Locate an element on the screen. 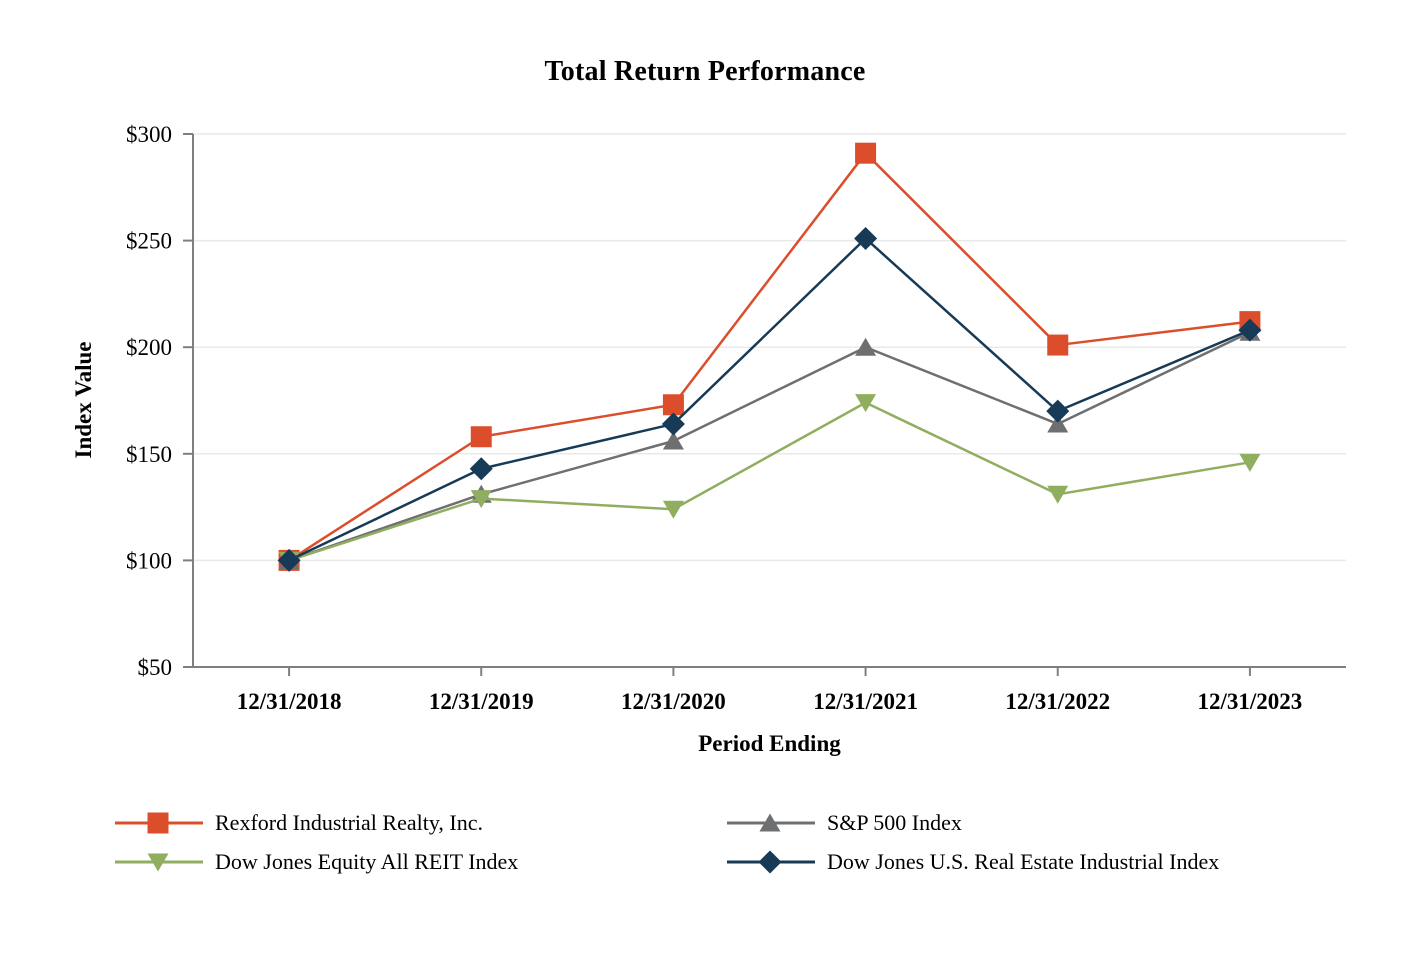  y-tick-label: $250 is located at coordinates (149, 241).